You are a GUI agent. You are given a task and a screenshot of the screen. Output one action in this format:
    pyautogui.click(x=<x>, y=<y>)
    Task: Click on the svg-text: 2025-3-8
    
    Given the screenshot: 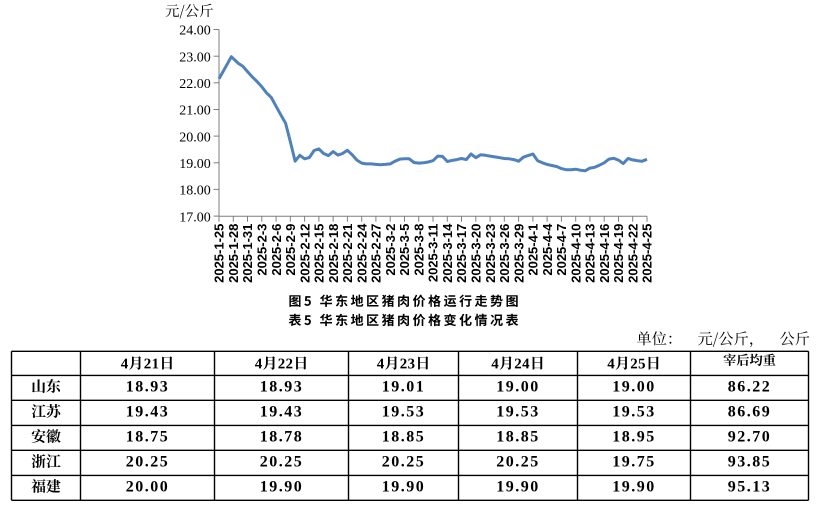 What is the action you would take?
    pyautogui.click(x=418, y=250)
    